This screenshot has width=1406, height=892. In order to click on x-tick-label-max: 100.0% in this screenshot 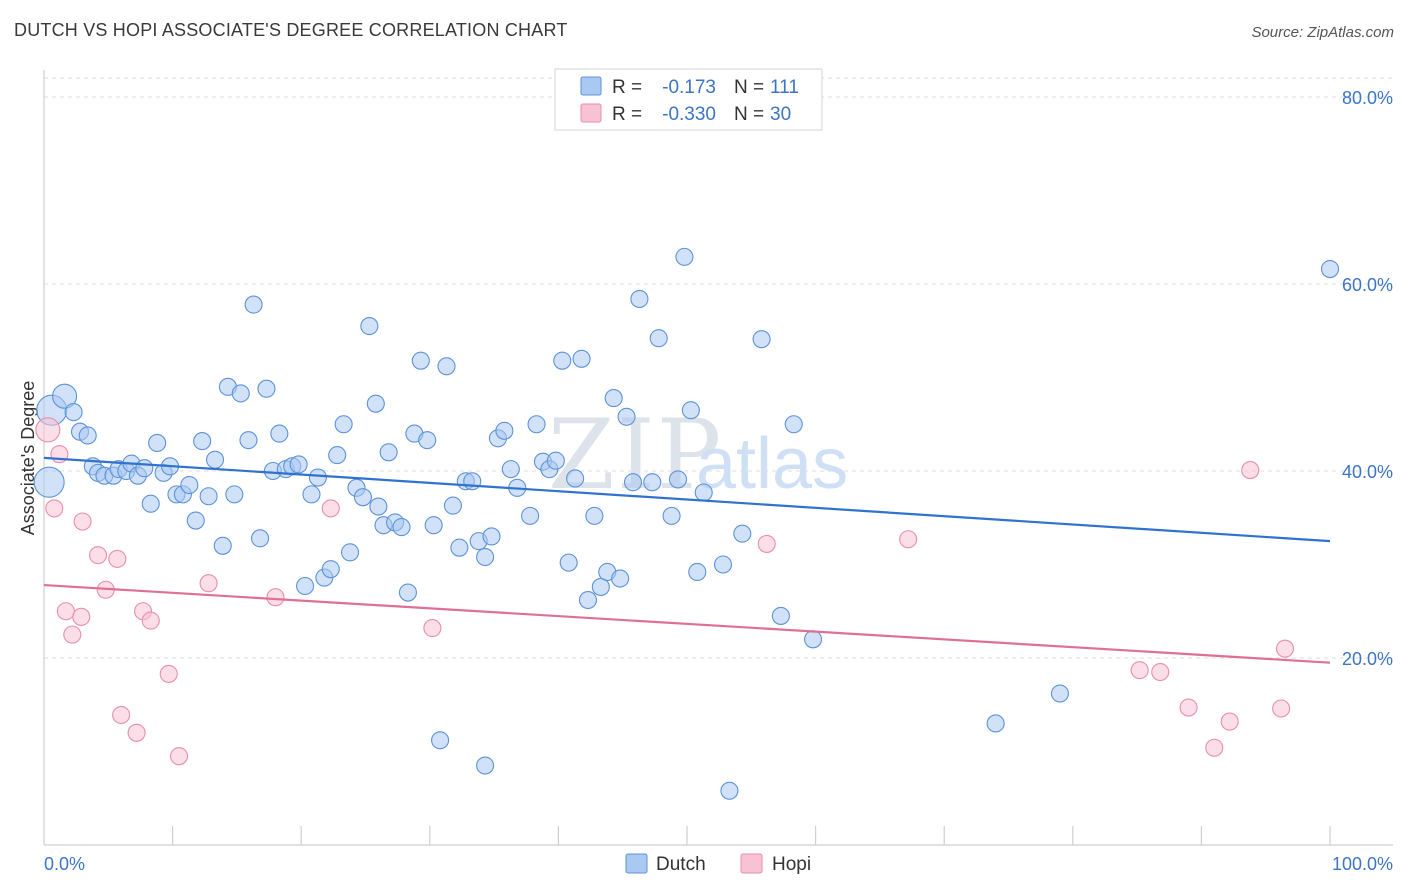, I will do `click(1362, 864)`.